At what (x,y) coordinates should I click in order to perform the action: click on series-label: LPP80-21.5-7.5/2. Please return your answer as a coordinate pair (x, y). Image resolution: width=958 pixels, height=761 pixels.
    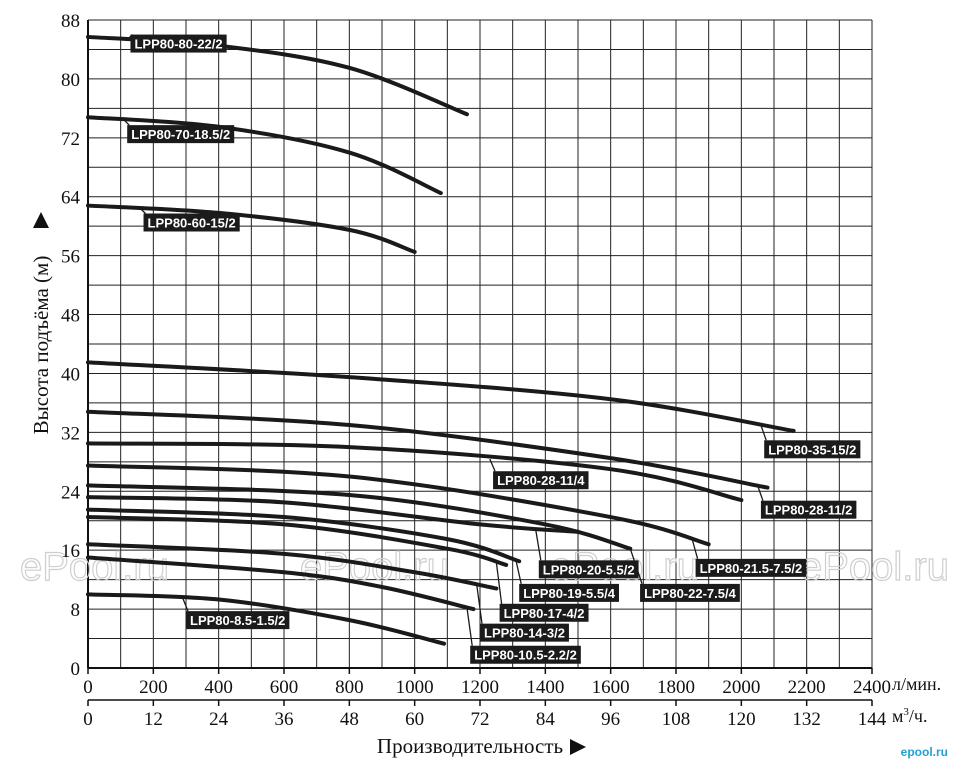
    Looking at the image, I should click on (749, 558).